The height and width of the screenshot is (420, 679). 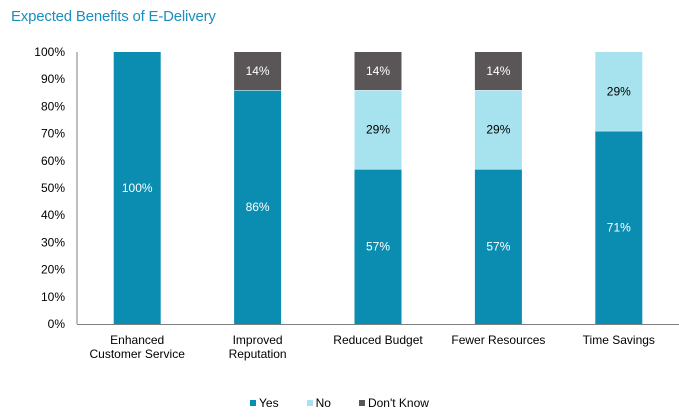 I want to click on legend-item-no: No, so click(x=318, y=403).